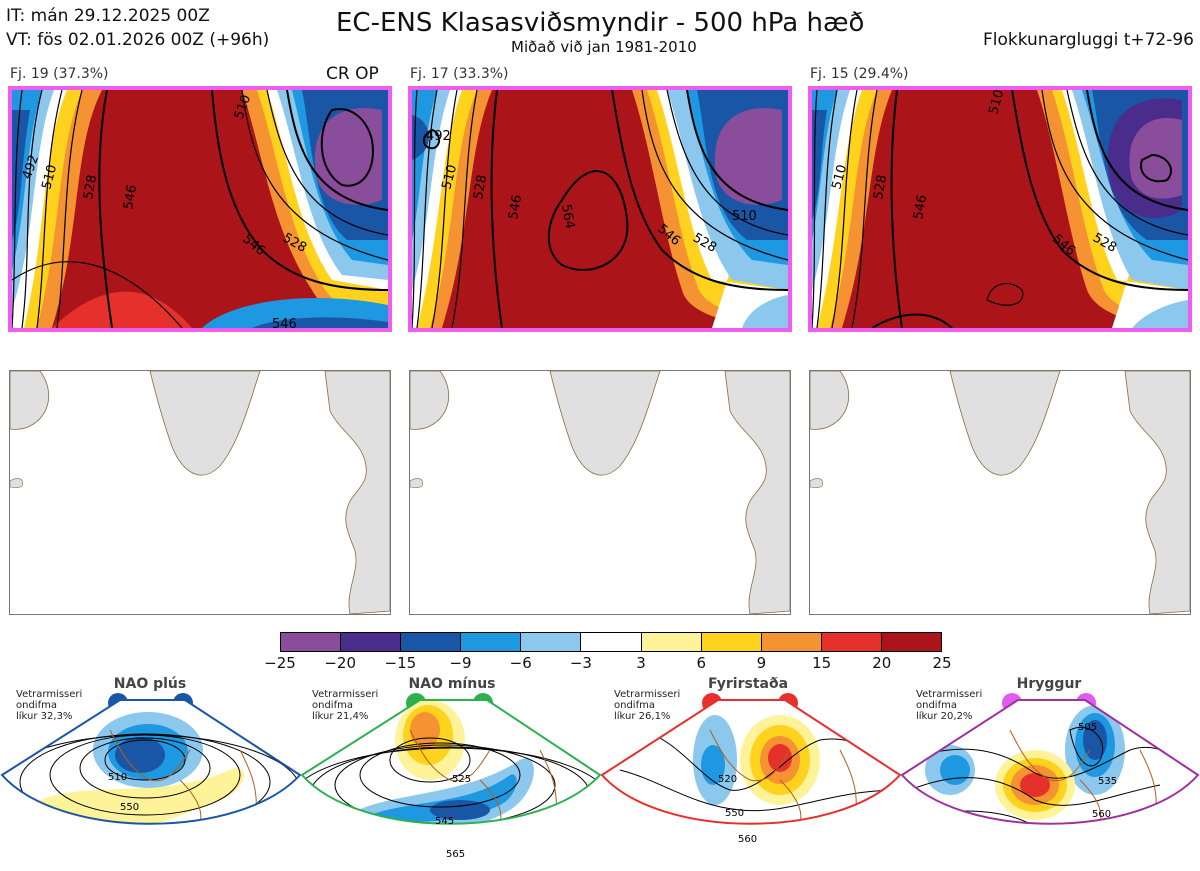  What do you see at coordinates (580, 663) in the screenshot?
I see `colorbar-tick-label: −3` at bounding box center [580, 663].